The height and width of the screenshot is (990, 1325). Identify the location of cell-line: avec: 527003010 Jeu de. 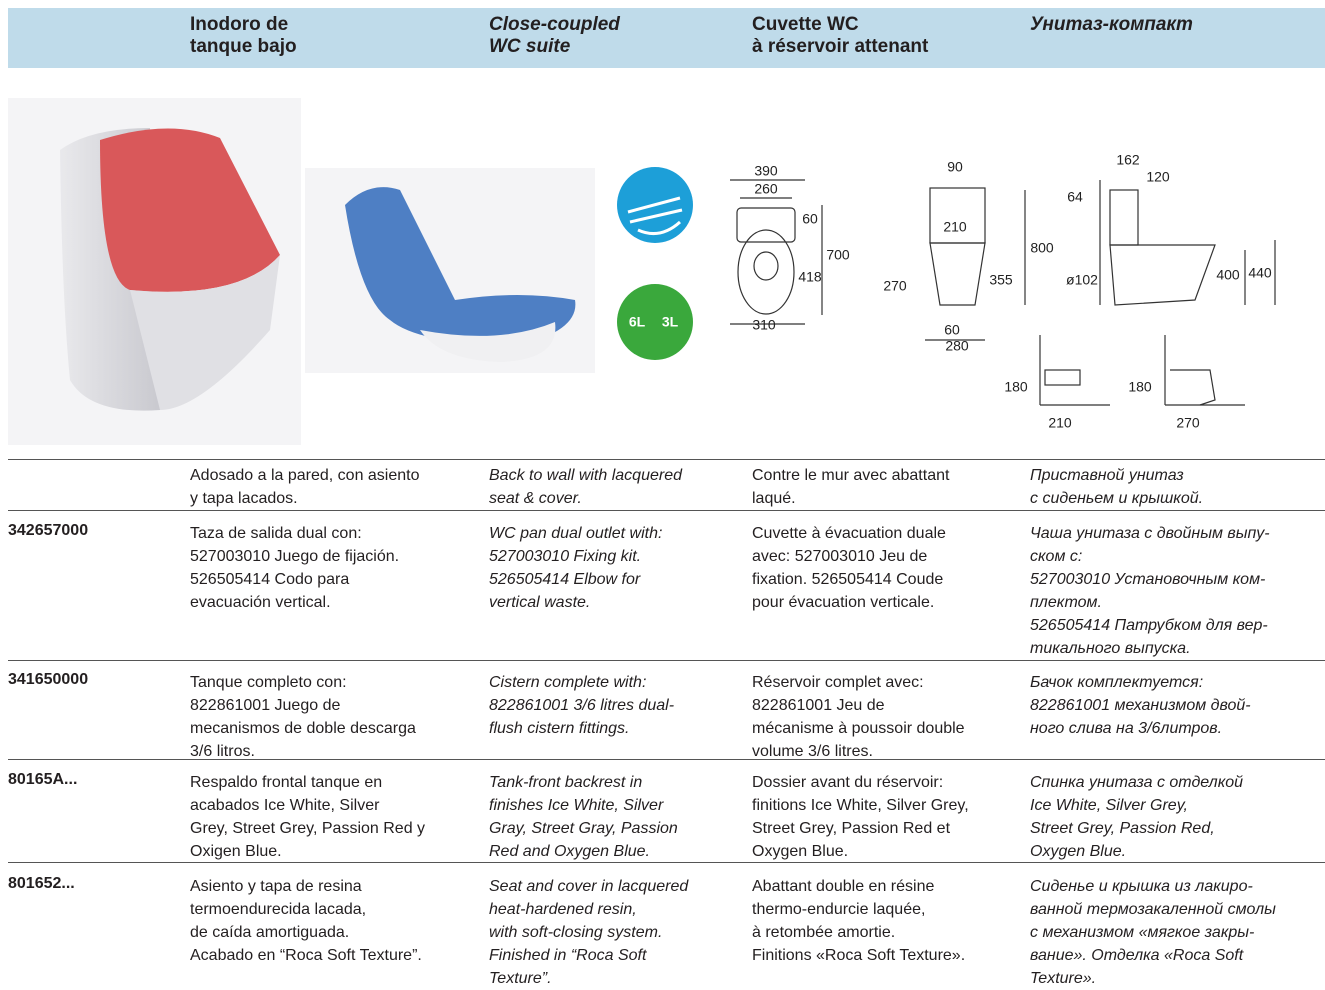
(840, 556).